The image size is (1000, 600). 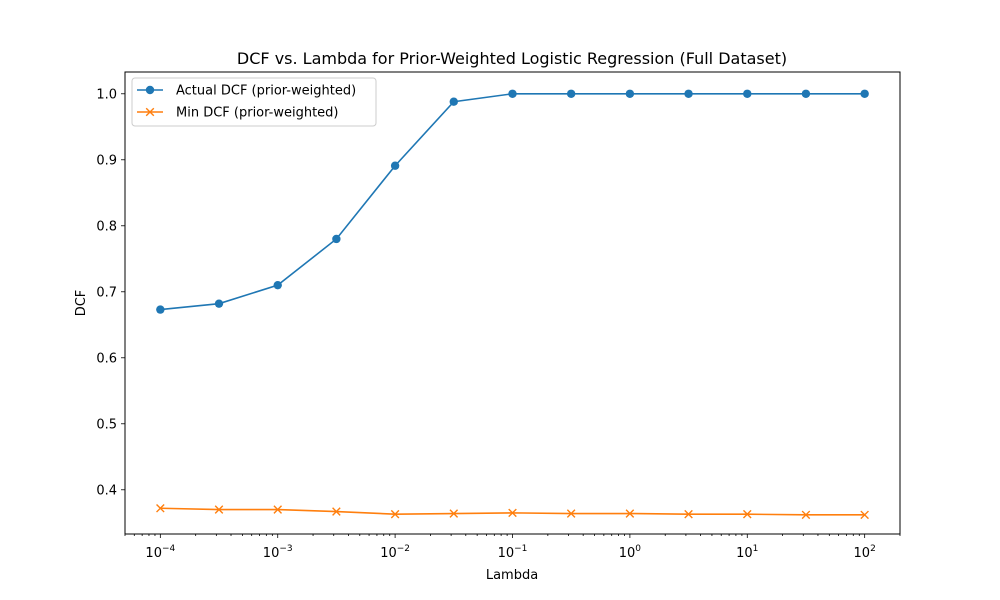 What do you see at coordinates (169, 549) in the screenshot?
I see `x-tick-exponent: −4` at bounding box center [169, 549].